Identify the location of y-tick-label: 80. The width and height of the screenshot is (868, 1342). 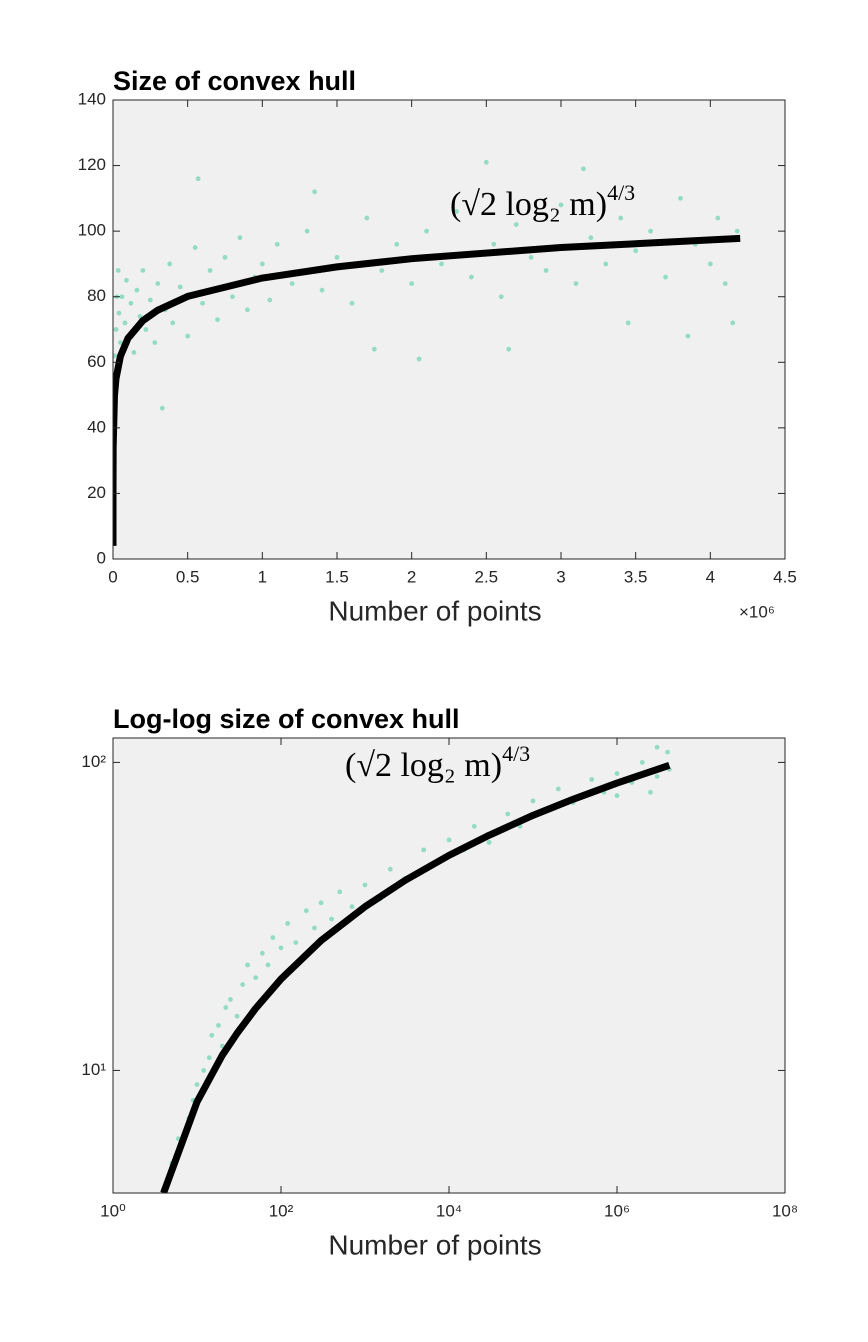
(96, 295).